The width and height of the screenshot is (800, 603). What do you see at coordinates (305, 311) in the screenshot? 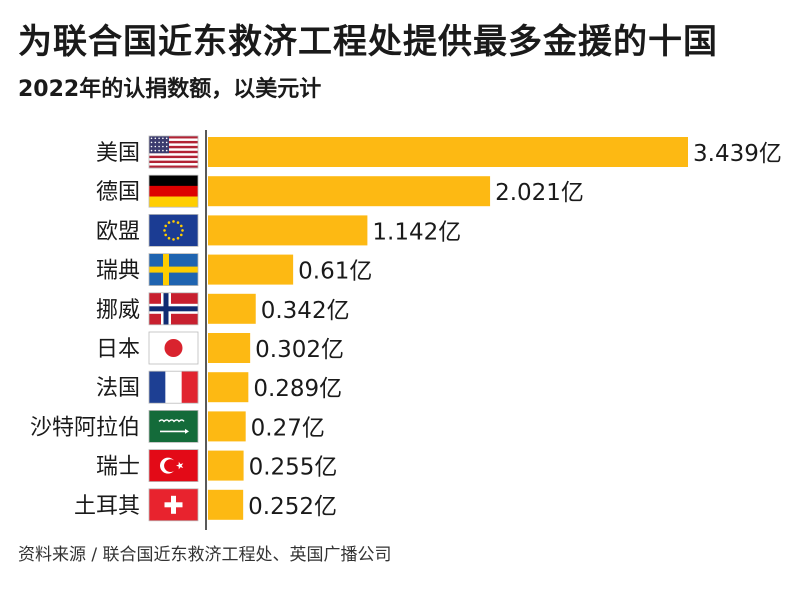
I see `value-label: 0.342亿` at bounding box center [305, 311].